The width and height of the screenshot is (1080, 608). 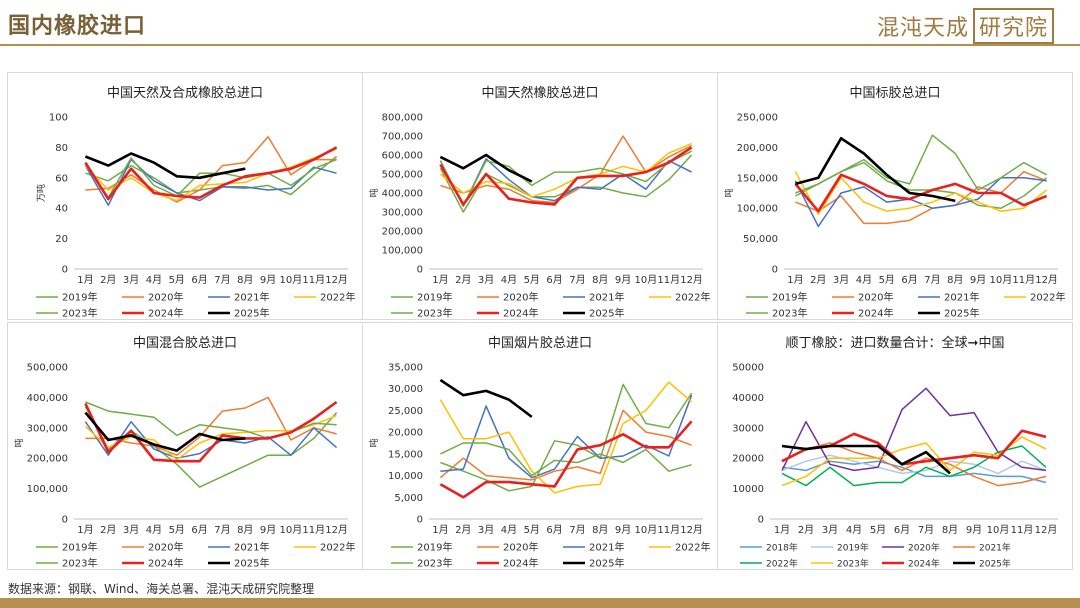 I want to click on y-tick-label: 30,000, so click(x=405, y=389).